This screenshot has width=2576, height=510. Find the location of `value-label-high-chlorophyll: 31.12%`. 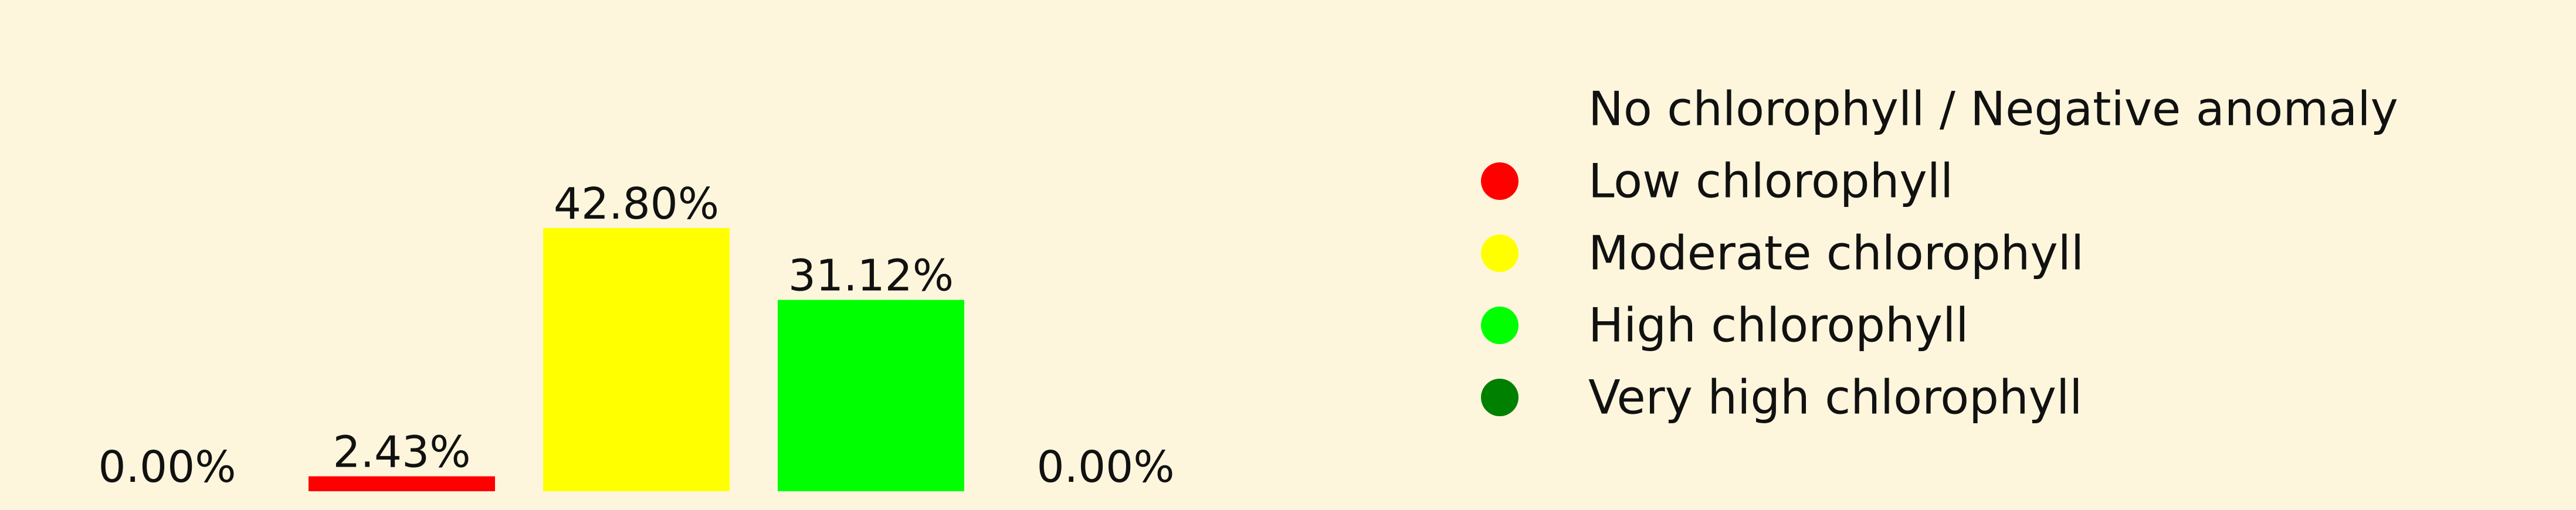

value-label-high-chlorophyll: 31.12% is located at coordinates (871, 276).